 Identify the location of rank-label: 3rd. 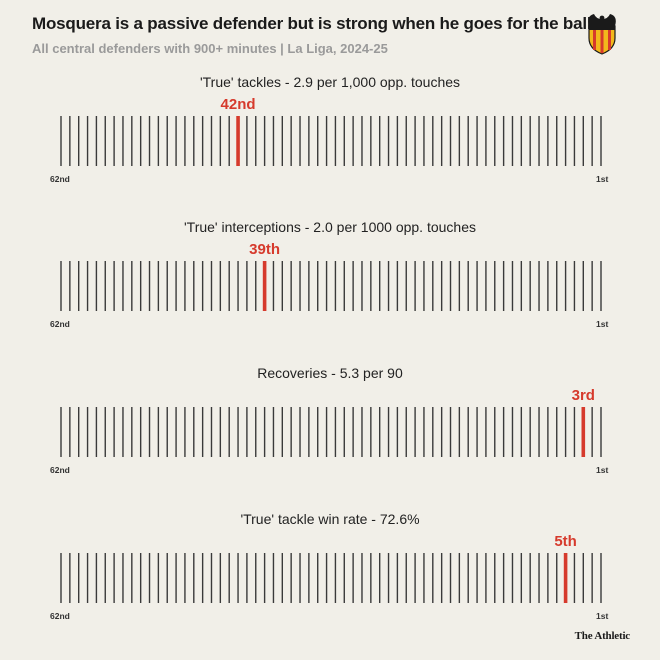
(583, 395).